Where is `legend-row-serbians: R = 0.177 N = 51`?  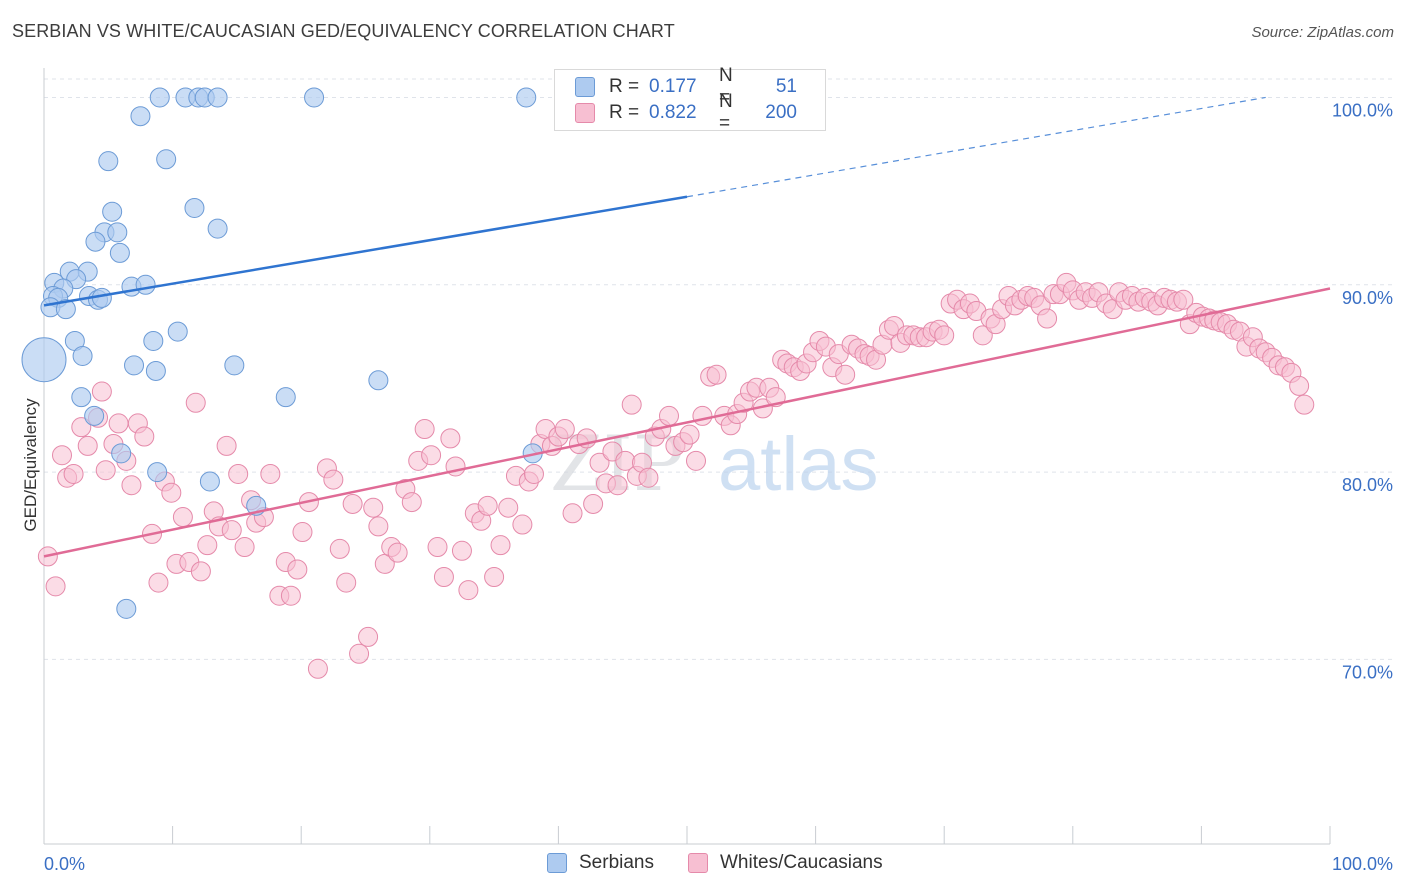 legend-row-serbians: R = 0.177 N = 51 is located at coordinates (686, 86).